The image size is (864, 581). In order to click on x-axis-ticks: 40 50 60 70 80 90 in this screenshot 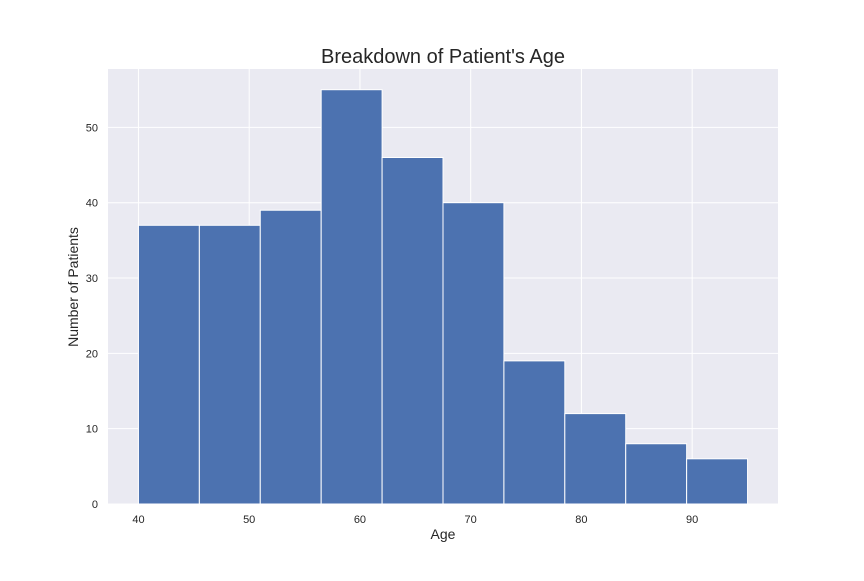, I will do `click(415, 520)`.